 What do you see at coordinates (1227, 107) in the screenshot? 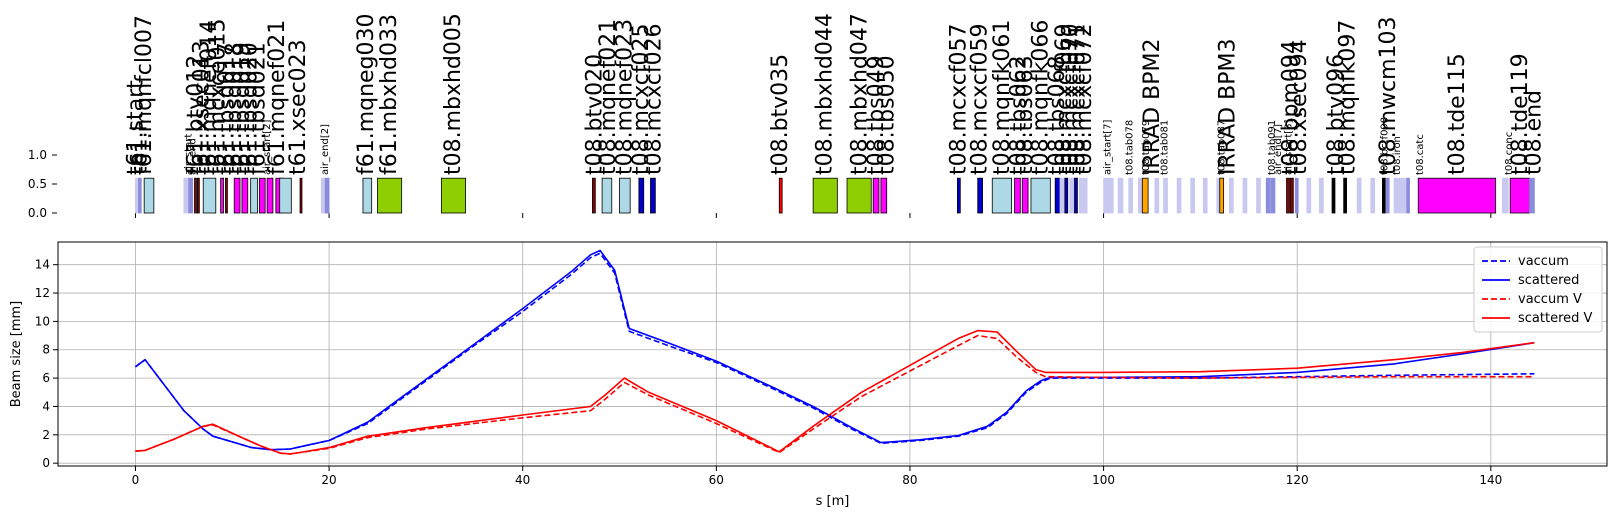
I see `element-label: IRRAD BPM3` at bounding box center [1227, 107].